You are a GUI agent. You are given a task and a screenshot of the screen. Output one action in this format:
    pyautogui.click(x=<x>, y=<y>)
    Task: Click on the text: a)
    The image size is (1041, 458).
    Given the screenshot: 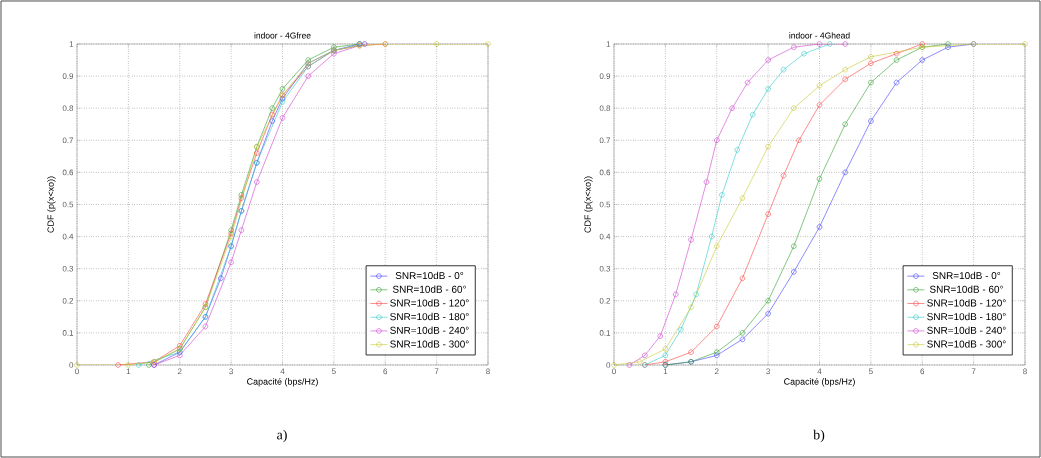 What is the action you would take?
    pyautogui.click(x=282, y=436)
    